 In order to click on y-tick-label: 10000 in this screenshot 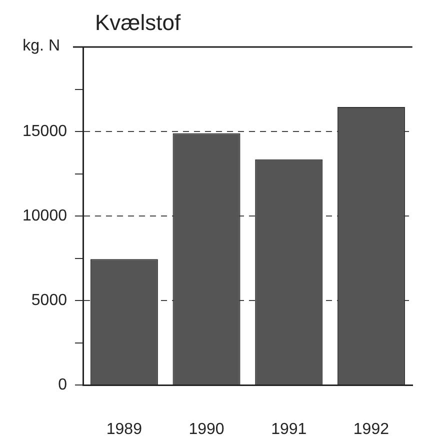, I will do `click(45, 215)`.